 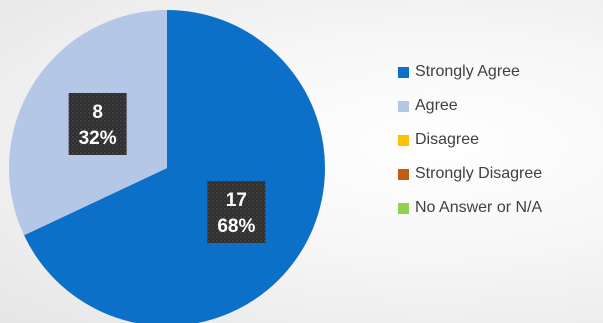 What do you see at coordinates (236, 200) in the screenshot?
I see `data-label-count: 17` at bounding box center [236, 200].